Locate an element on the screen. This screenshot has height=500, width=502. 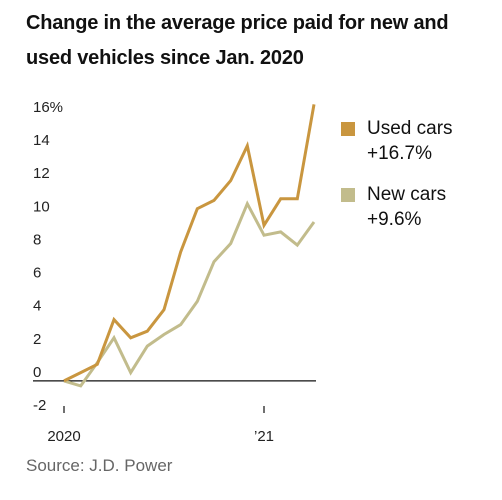
source-note: Source: J.D. Power is located at coordinates (99, 465).